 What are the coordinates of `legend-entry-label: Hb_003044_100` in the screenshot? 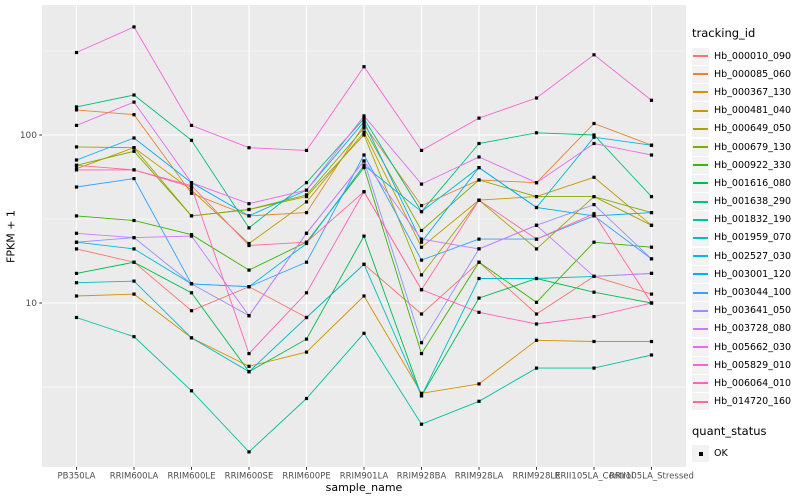 It's located at (753, 293).